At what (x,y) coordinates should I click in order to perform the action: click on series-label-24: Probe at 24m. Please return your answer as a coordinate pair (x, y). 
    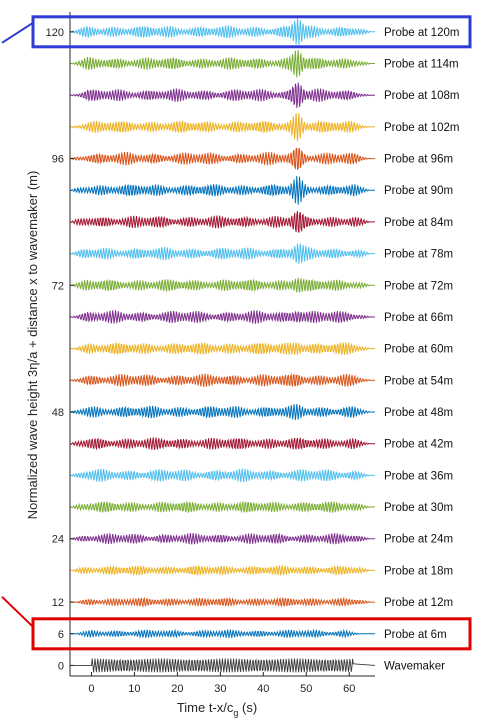
    Looking at the image, I should click on (418, 540).